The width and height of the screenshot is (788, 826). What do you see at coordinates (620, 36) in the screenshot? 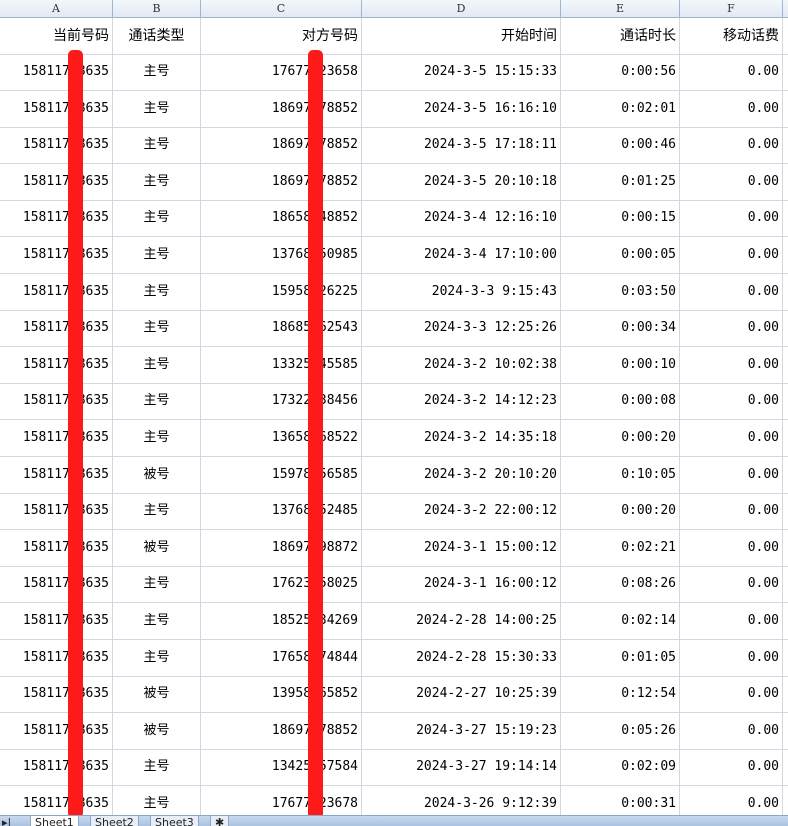
I see `cell: 通话时长` at bounding box center [620, 36].